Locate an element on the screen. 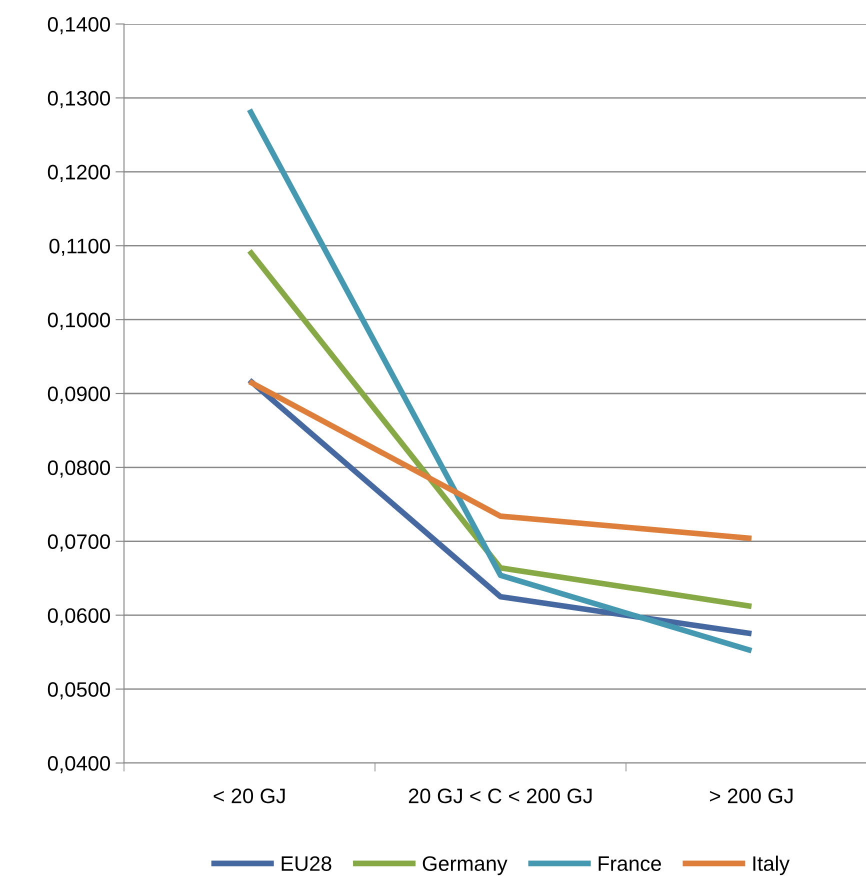  y-tick-label: 0,0400 is located at coordinates (79, 765).